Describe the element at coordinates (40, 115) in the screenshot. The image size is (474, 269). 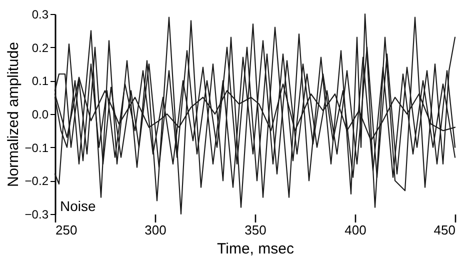
I see `y-tick-label: 0.0` at that location.